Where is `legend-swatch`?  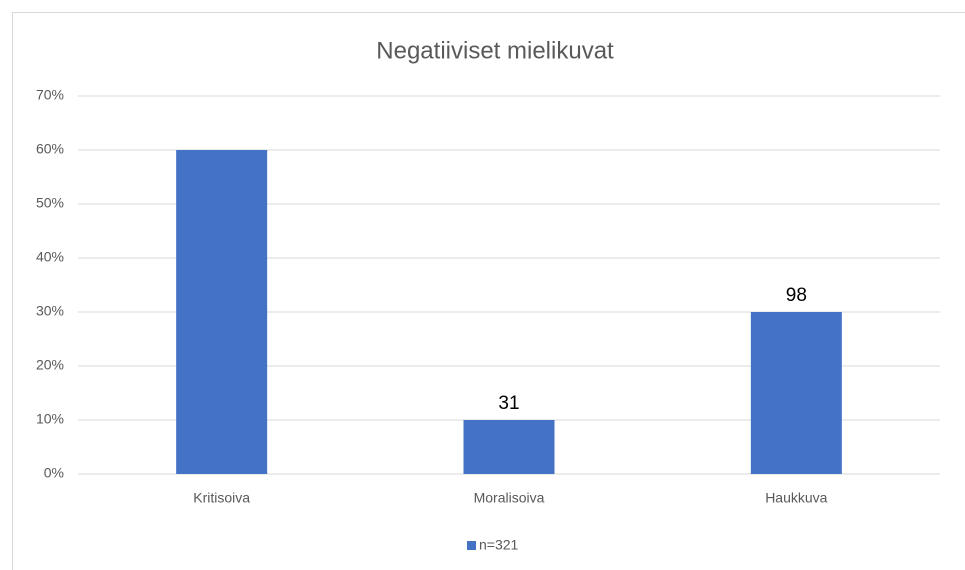
legend-swatch is located at coordinates (471, 545).